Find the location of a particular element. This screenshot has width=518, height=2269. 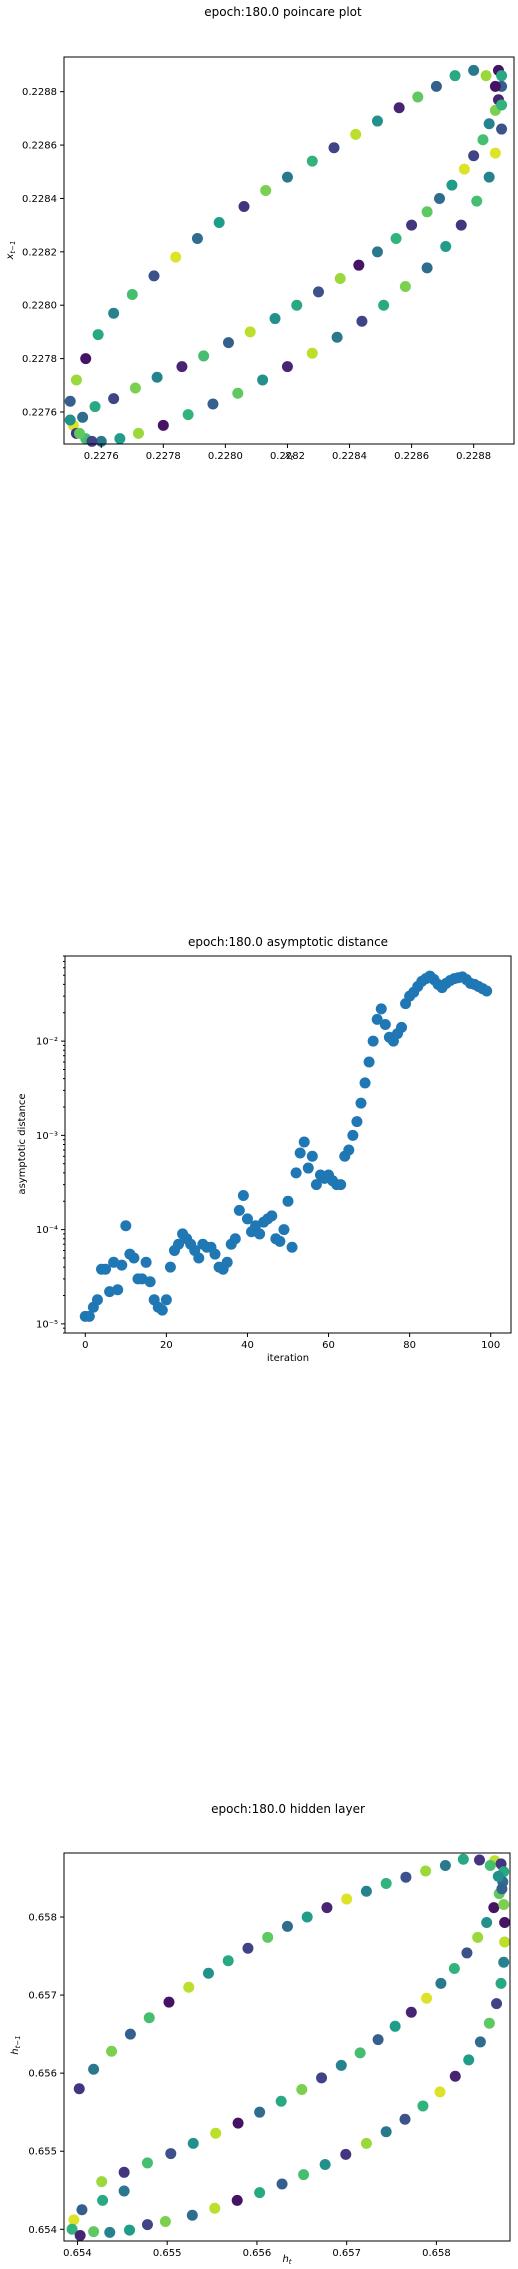

asymptotic-x-tick-label: 100 is located at coordinates (490, 1345).